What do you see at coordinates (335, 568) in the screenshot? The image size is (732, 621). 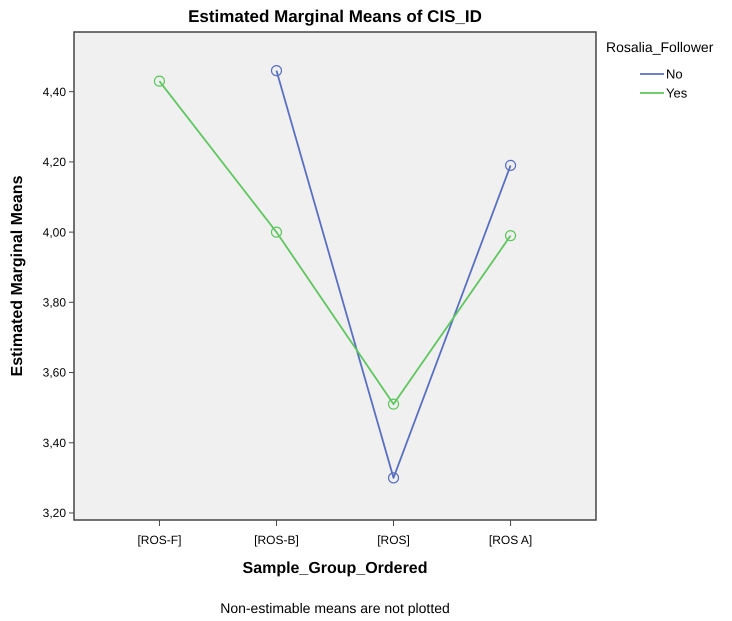 I see `x-axis-title: Sample_Group_Ordered` at bounding box center [335, 568].